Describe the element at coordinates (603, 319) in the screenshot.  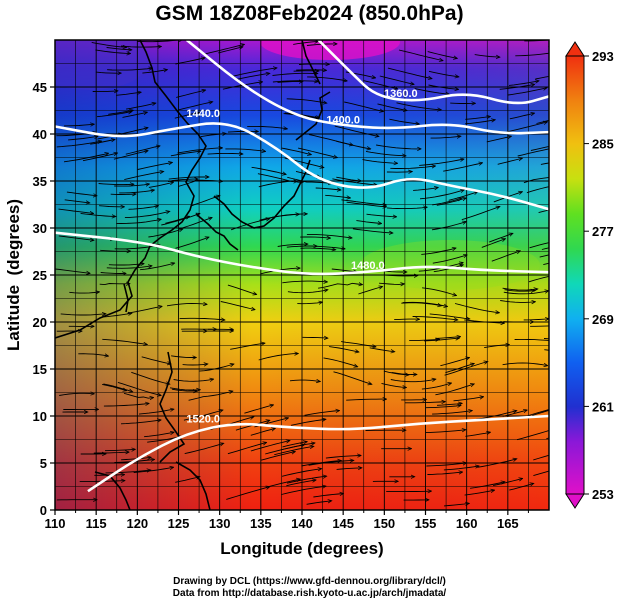
I see `colorbar-tick-label: 269` at that location.